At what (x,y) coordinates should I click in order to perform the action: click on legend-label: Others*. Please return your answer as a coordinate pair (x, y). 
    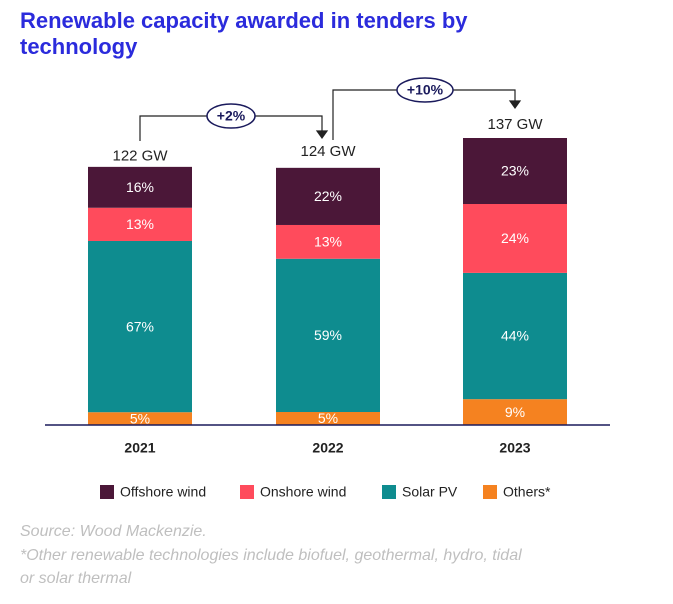
    Looking at the image, I should click on (527, 492).